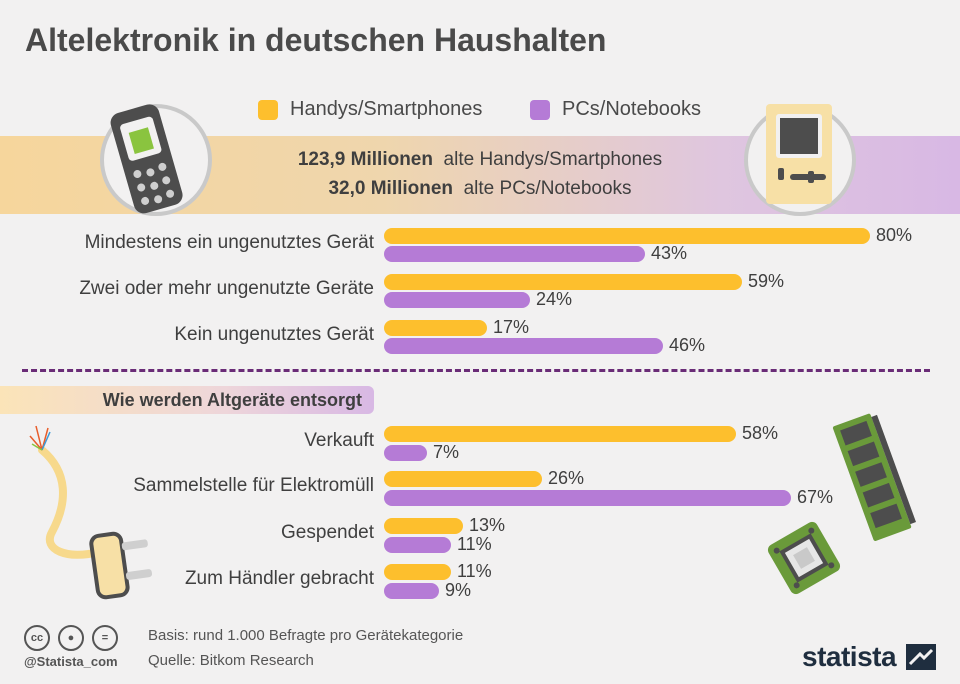 The image size is (960, 684). I want to click on category-label: Mindestens ein ungenutztes Gerät, so click(229, 242).